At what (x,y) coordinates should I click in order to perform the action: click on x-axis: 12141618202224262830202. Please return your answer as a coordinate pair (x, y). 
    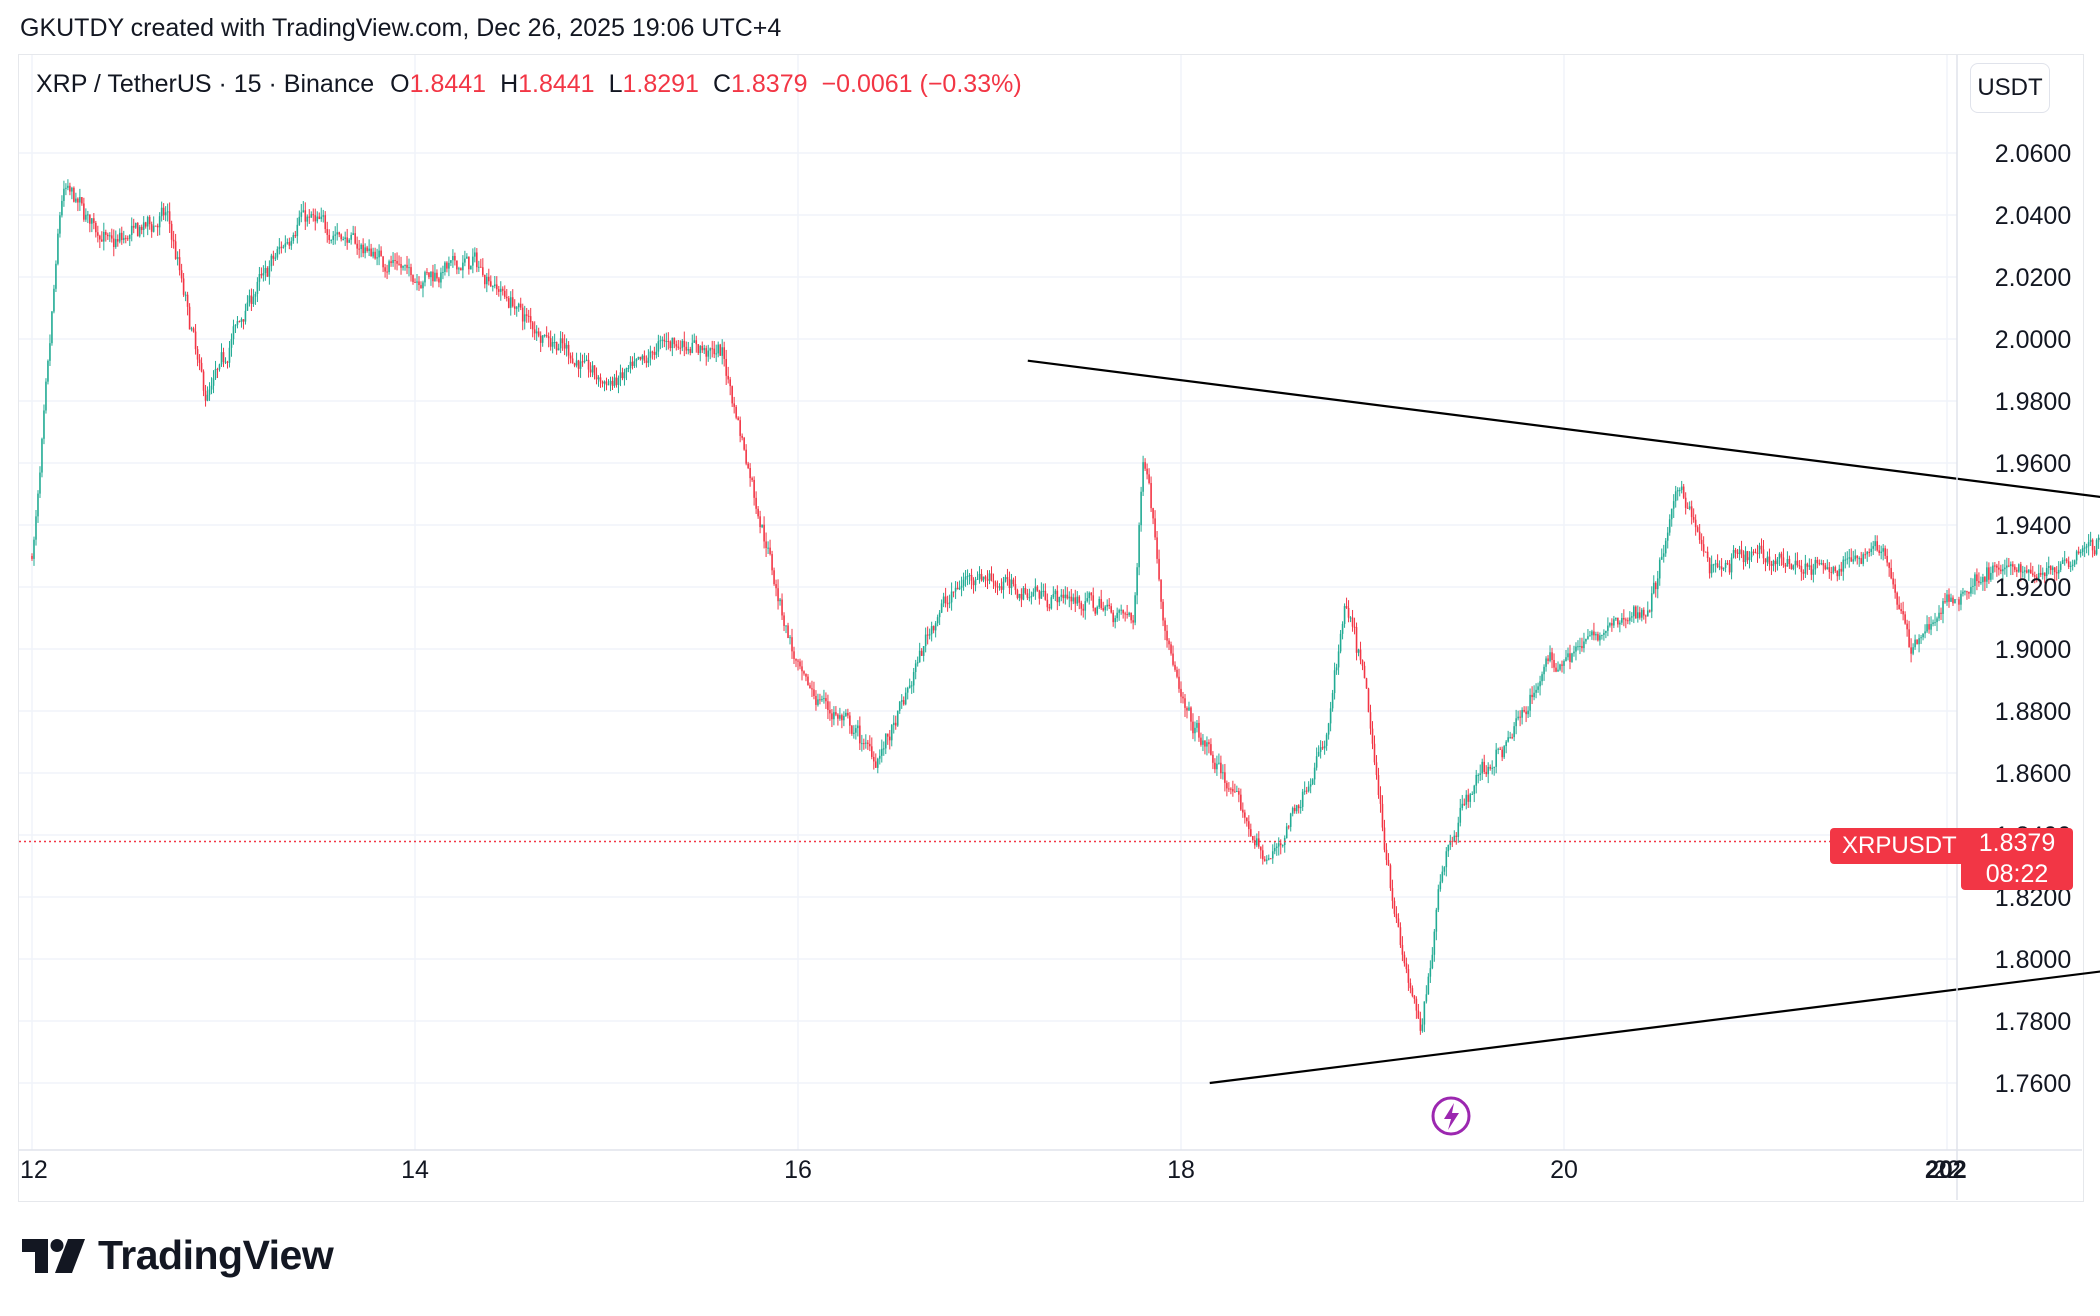
    Looking at the image, I should click on (1059, 1166).